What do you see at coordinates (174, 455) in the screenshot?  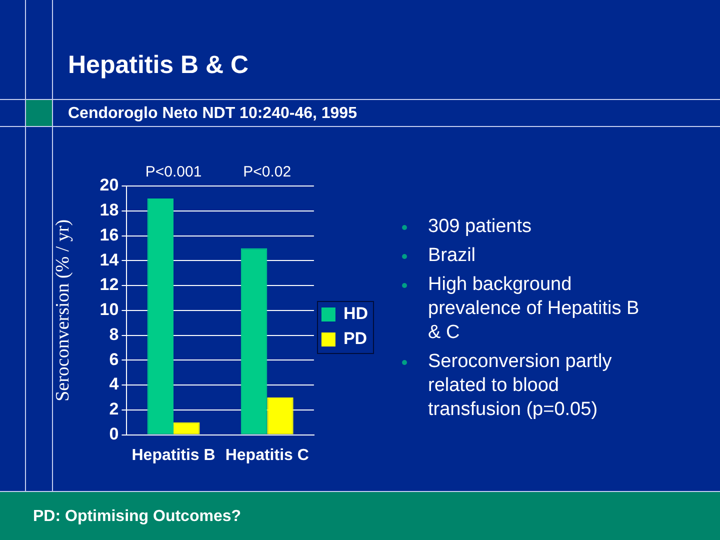 I see `x-tick-label: Hepatitis B` at bounding box center [174, 455].